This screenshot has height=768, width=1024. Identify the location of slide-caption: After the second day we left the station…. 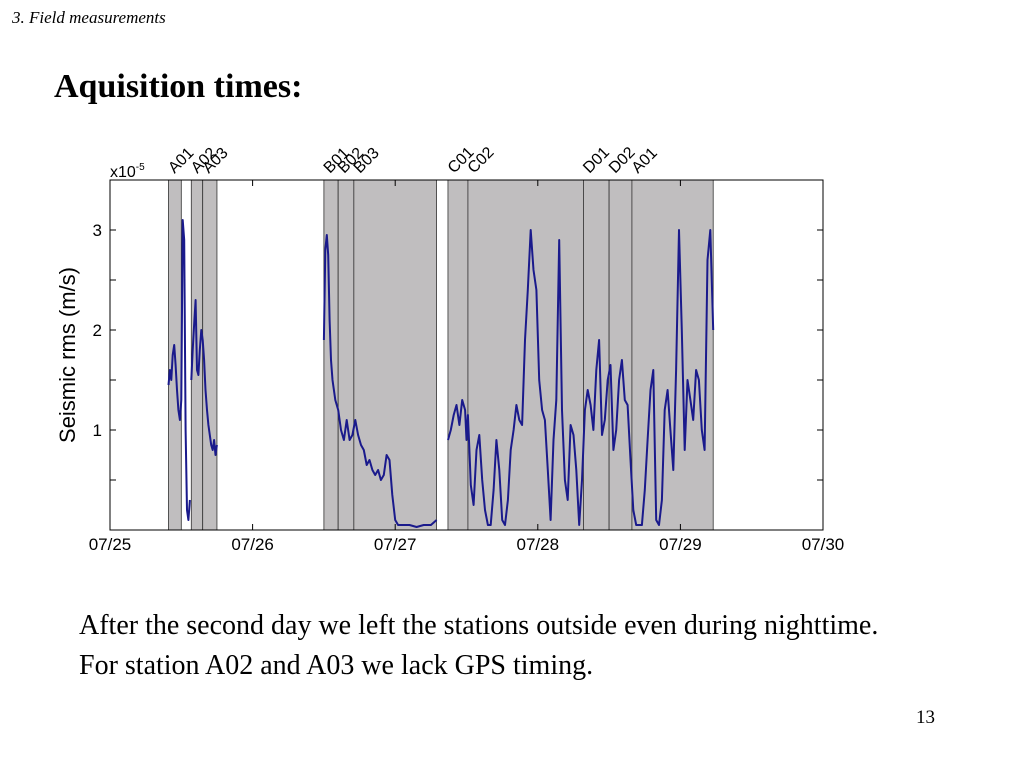
(479, 645).